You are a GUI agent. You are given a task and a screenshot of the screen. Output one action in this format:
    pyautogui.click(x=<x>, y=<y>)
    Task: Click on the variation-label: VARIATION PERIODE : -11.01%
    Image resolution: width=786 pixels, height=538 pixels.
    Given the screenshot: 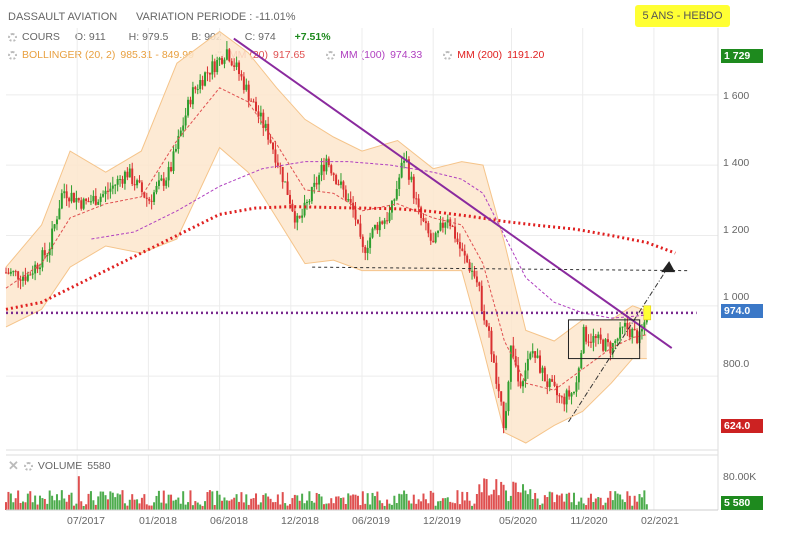 What is the action you would take?
    pyautogui.click(x=216, y=17)
    